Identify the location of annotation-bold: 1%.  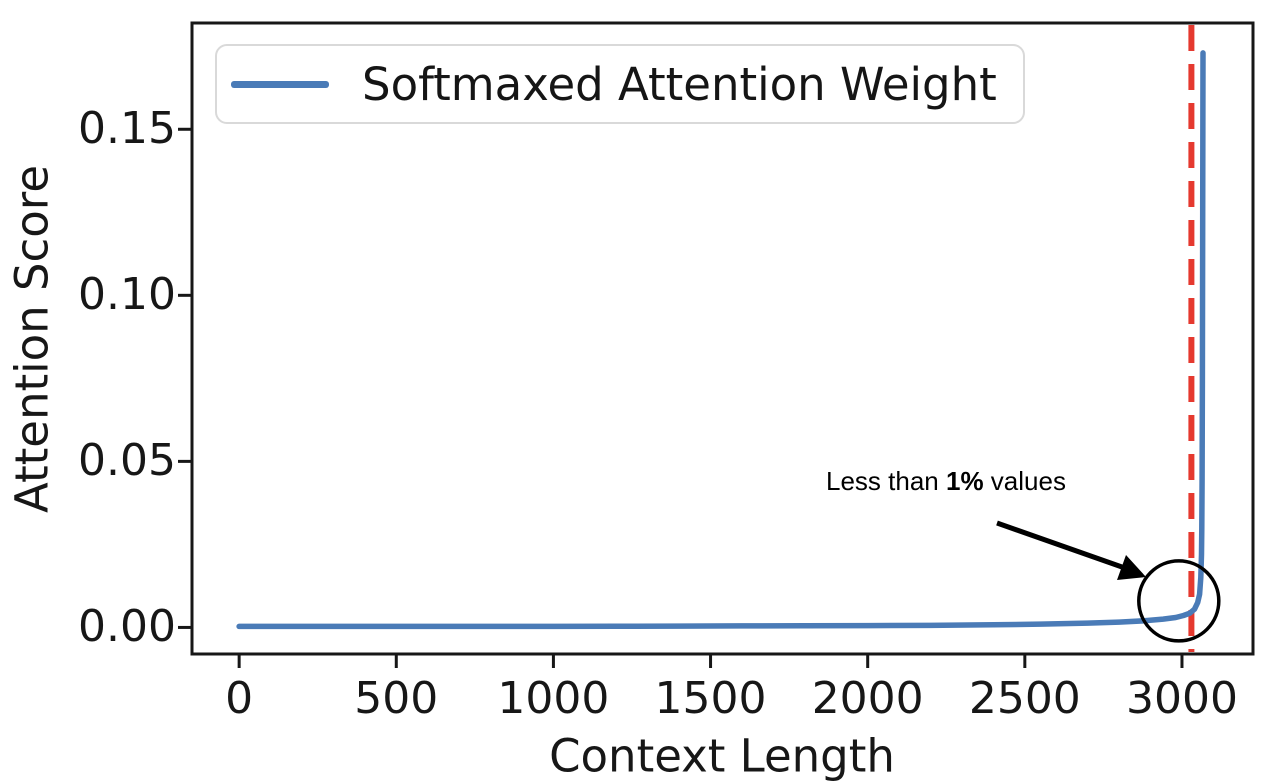
(964, 481).